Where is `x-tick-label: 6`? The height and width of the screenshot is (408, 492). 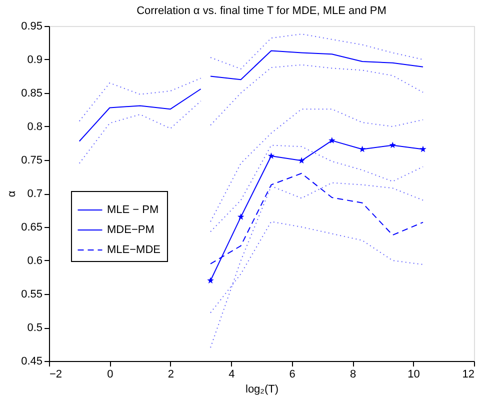 x-tick-label: 6 is located at coordinates (292, 374).